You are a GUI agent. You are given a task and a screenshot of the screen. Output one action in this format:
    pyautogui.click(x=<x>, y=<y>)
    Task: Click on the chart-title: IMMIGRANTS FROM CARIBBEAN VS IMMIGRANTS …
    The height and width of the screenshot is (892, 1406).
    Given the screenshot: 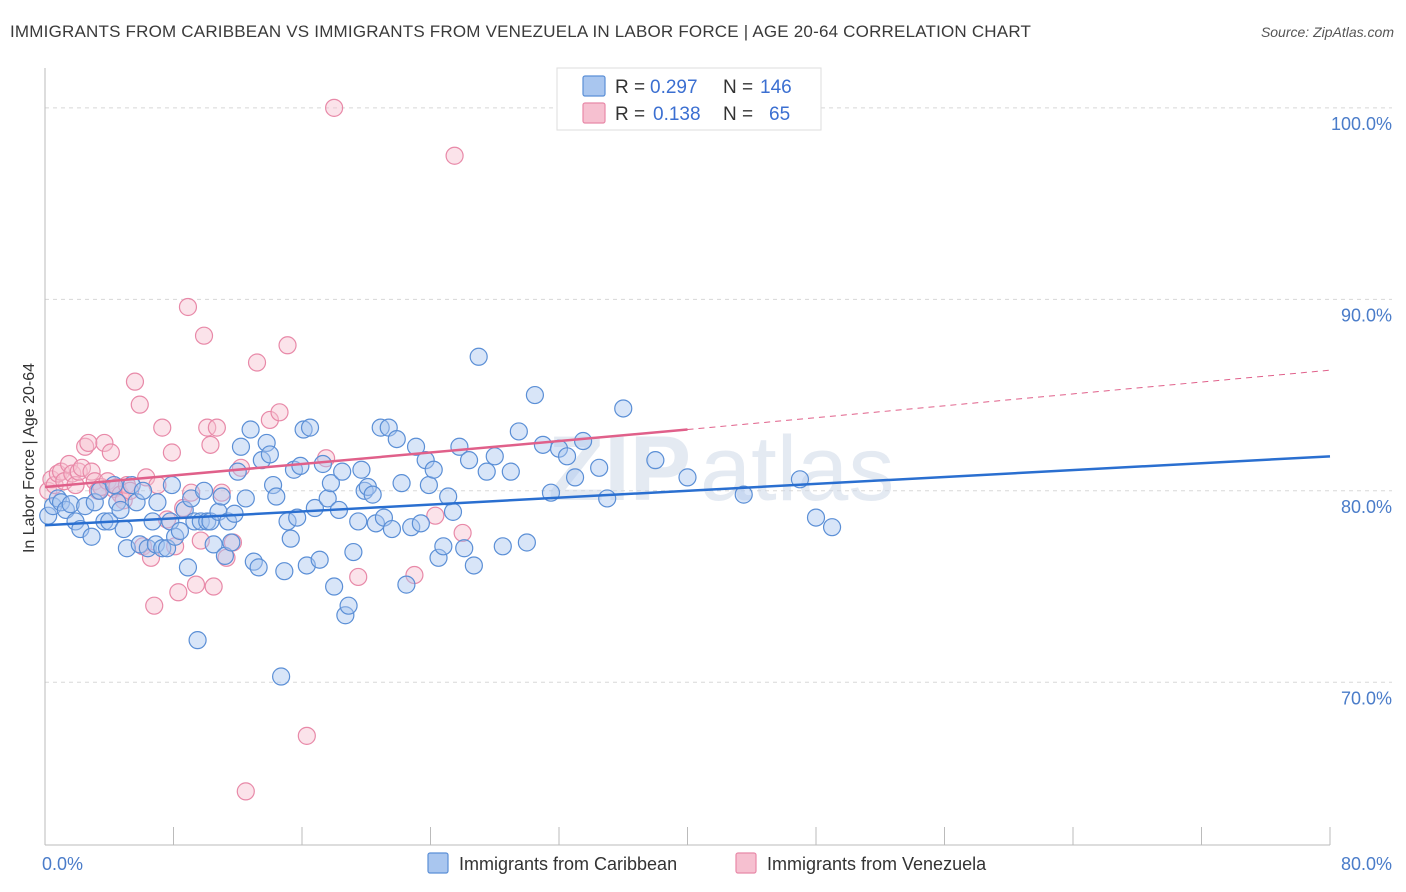 What is the action you would take?
    pyautogui.click(x=521, y=31)
    